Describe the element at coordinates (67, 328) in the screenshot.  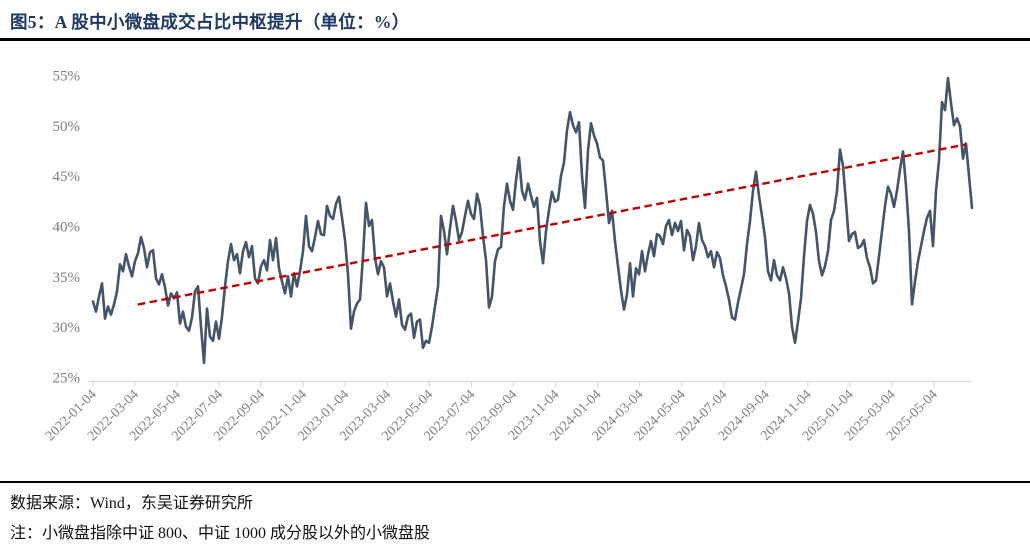
I see `y-axis-tick-label: 30%` at that location.